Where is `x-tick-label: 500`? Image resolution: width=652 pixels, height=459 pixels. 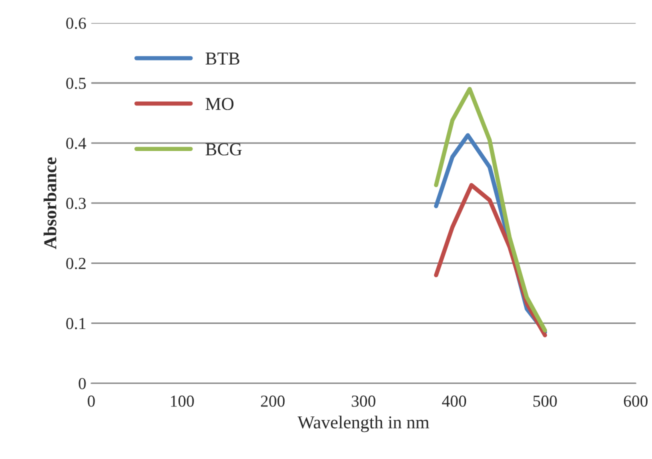
x-tick-label: 500 is located at coordinates (545, 401).